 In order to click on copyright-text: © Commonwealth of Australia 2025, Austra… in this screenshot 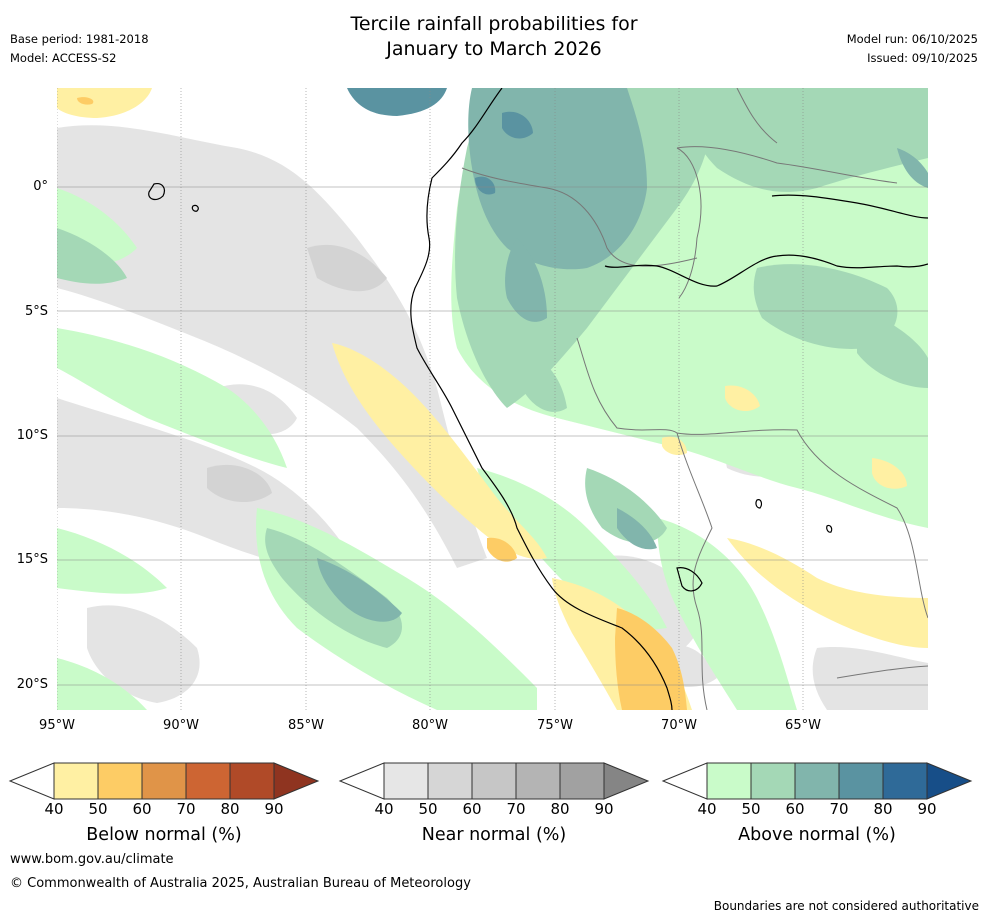, I will do `click(240, 883)`.